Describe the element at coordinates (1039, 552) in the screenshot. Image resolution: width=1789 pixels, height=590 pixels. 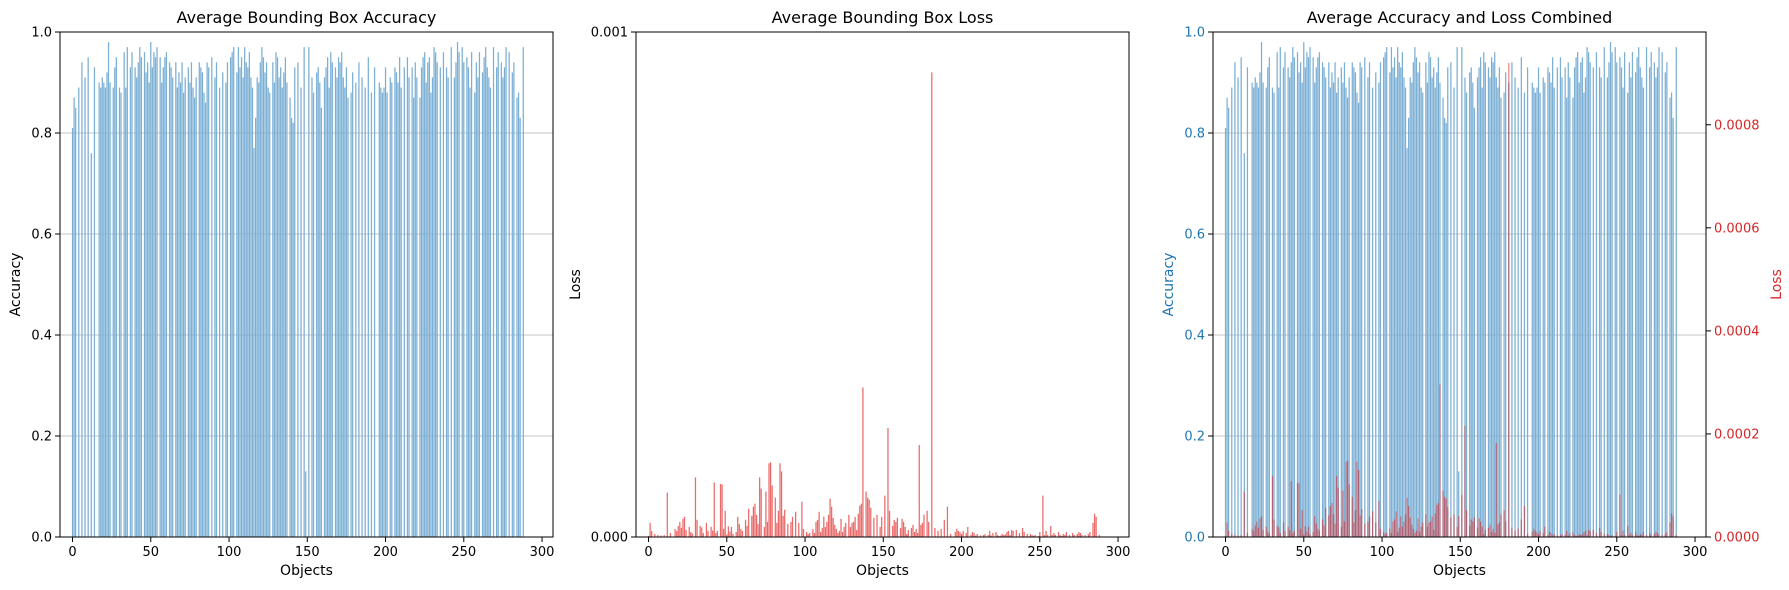
I see `x-tick-label: 250` at that location.